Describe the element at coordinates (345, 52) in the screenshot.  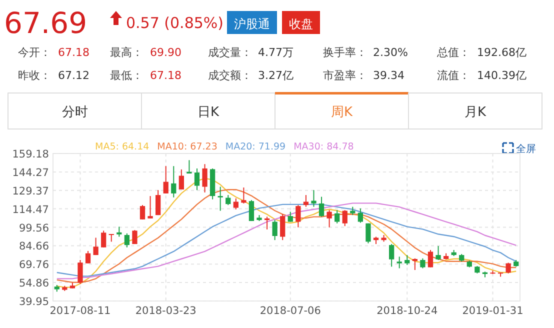
I see `text: 换手率：` at that location.